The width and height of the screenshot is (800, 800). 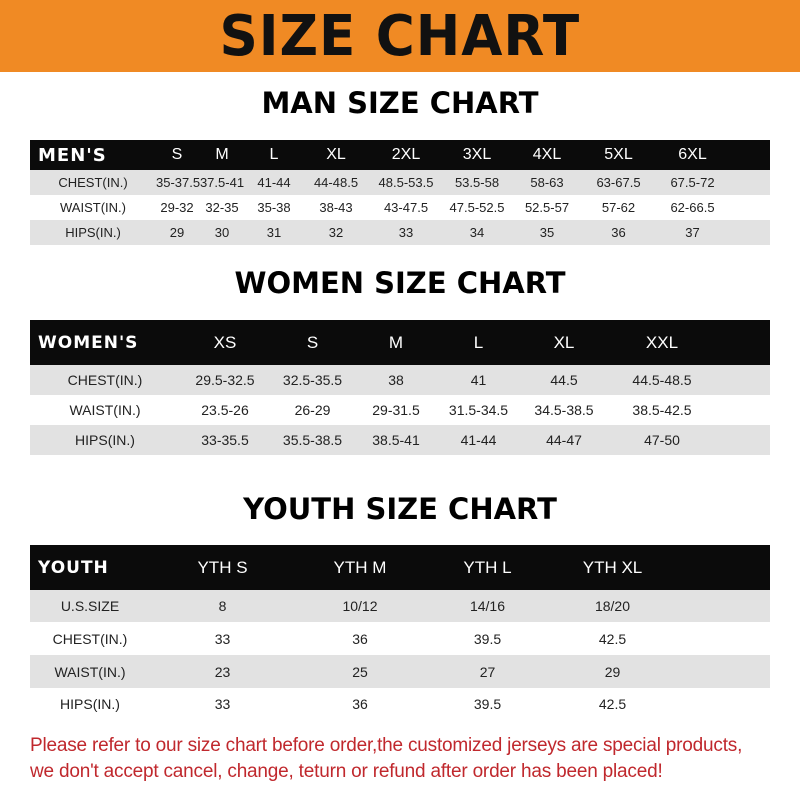 I want to click on table-row: HIPS(IN.) 33 36 39.5 42.5, so click(x=400, y=704).